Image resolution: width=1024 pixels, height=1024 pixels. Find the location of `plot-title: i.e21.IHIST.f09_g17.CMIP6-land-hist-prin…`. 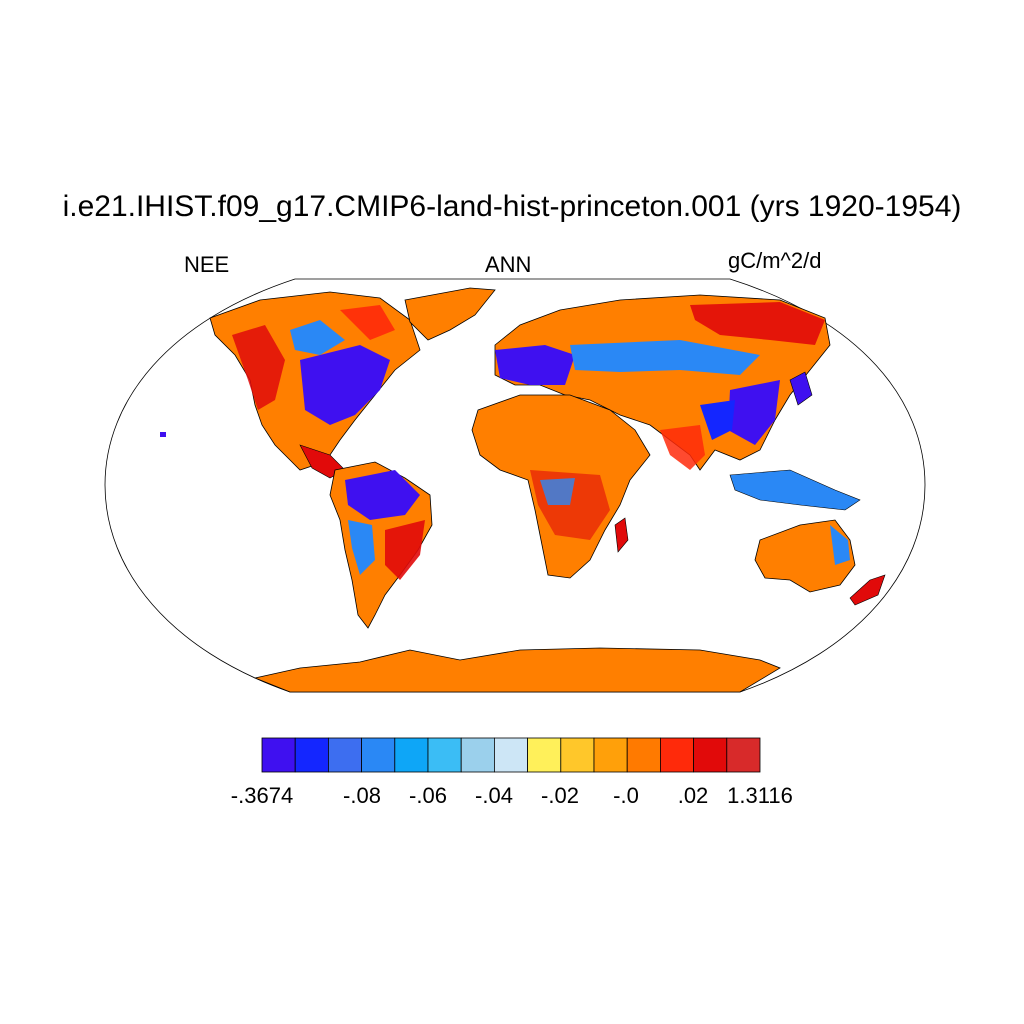

plot-title: i.e21.IHIST.f09_g17.CMIP6-land-hist-prin… is located at coordinates (512, 206).